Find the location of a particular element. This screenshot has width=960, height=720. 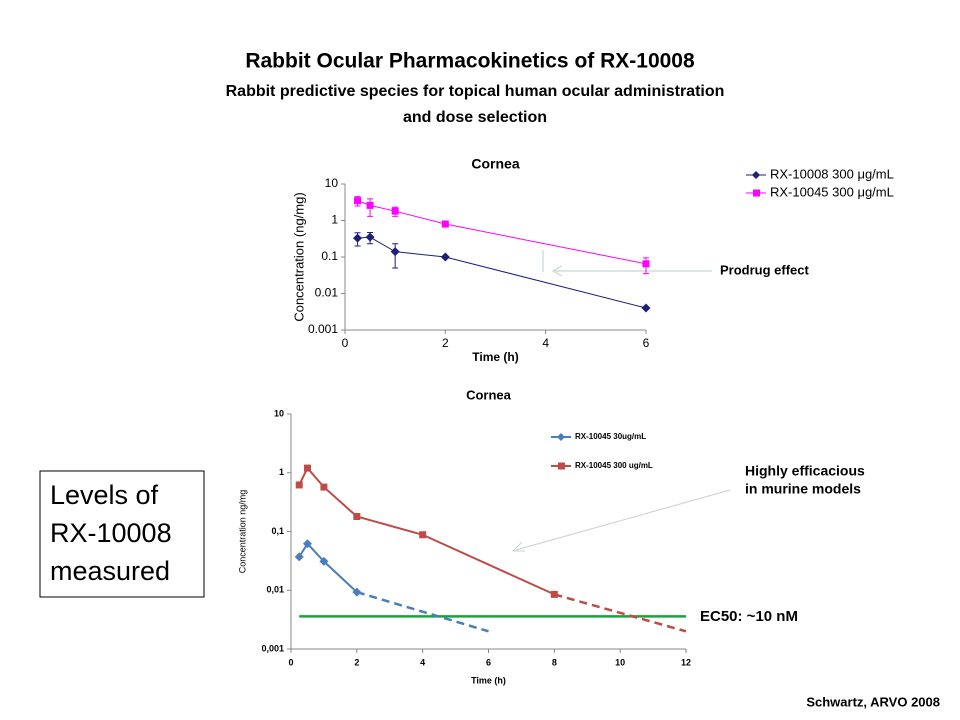

annotation: in murine models is located at coordinates (803, 489).